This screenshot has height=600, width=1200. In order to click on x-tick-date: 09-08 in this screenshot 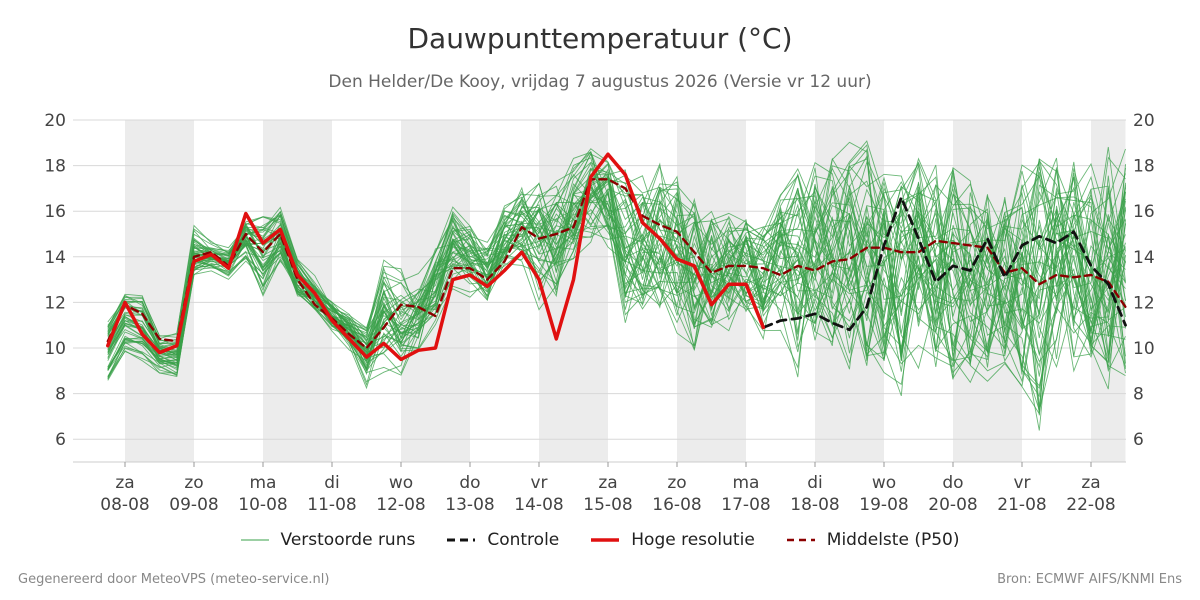, I will do `click(193, 505)`.